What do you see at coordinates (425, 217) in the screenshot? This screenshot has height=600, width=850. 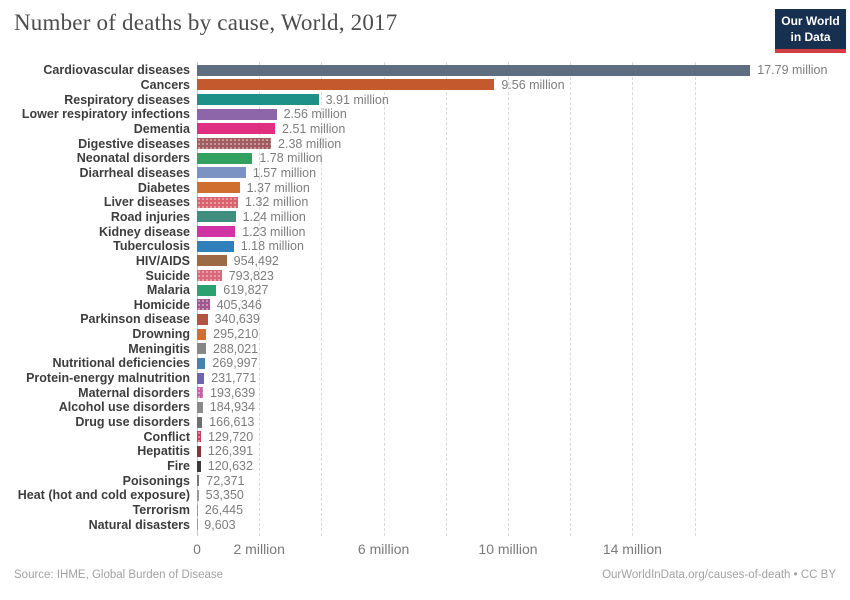 I see `chart-bar-row: Road injuries 1.24 million` at bounding box center [425, 217].